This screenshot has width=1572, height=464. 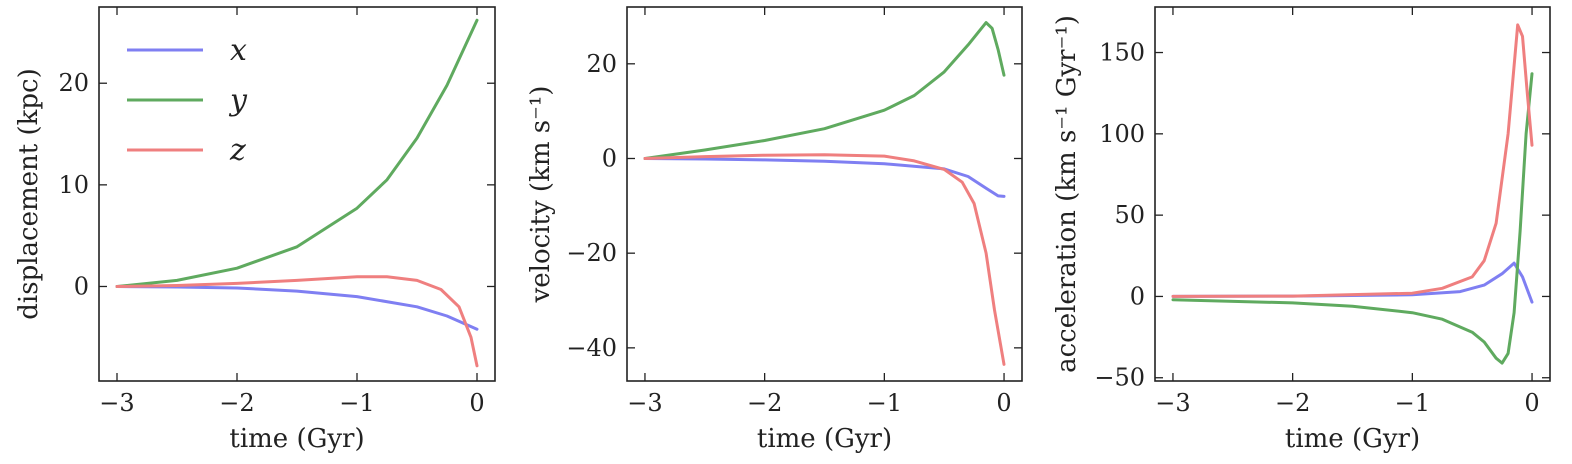 I want to click on y-tick-label: 100, so click(x=1122, y=134).